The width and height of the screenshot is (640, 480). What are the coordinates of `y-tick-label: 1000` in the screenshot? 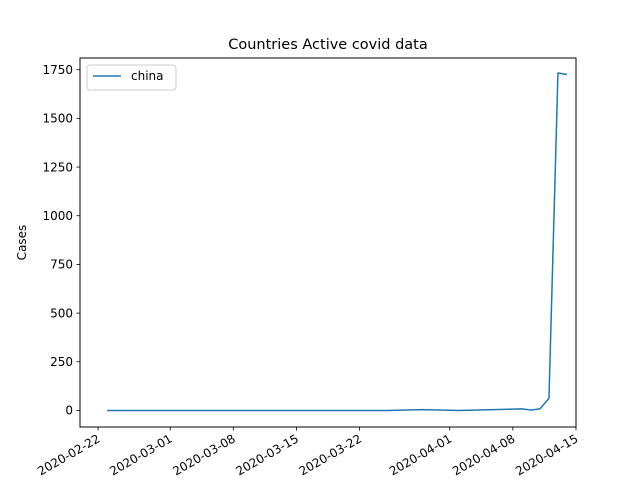 It's located at (57, 216).